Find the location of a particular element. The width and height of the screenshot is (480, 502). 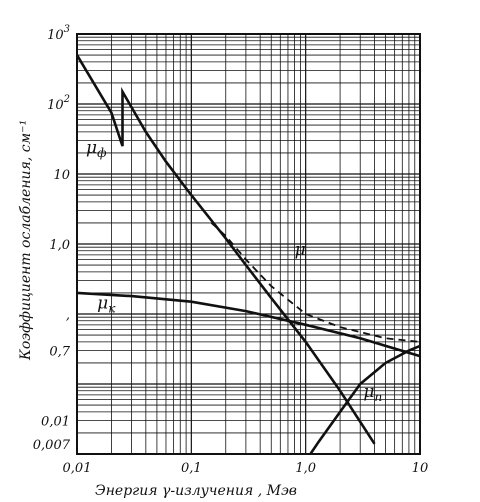

curve-label-subscript: ф is located at coordinates (101, 153).